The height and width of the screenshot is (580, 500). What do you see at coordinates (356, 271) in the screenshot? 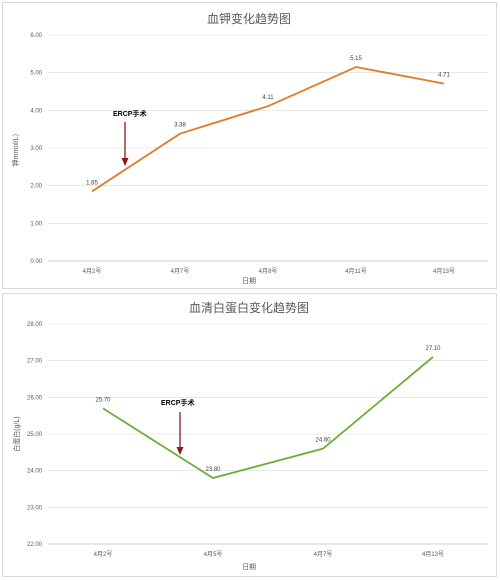
I see `x-tick-label: 4月11号` at bounding box center [356, 271].